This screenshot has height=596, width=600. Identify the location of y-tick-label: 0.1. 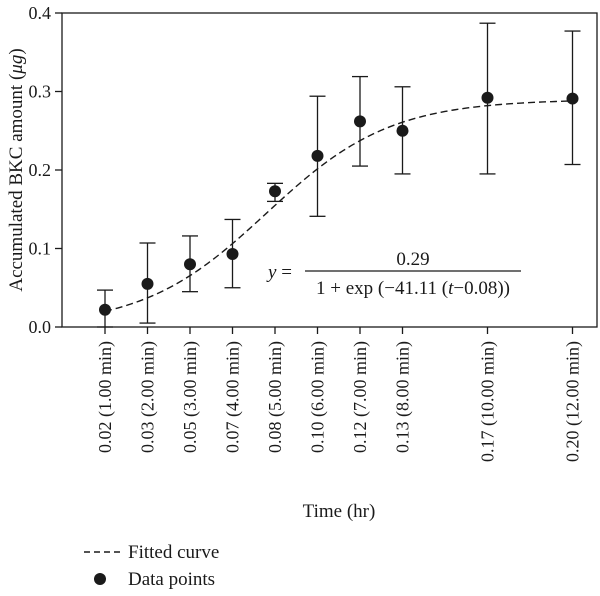
(40, 249).